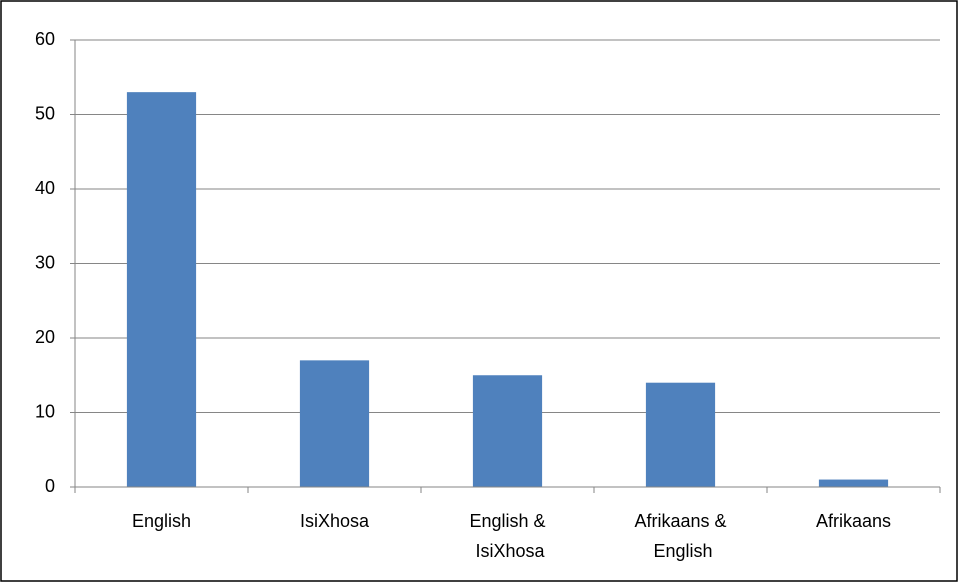  Describe the element at coordinates (507, 536) in the screenshot. I see `x-tick-label: English & IsiXhosa` at that location.